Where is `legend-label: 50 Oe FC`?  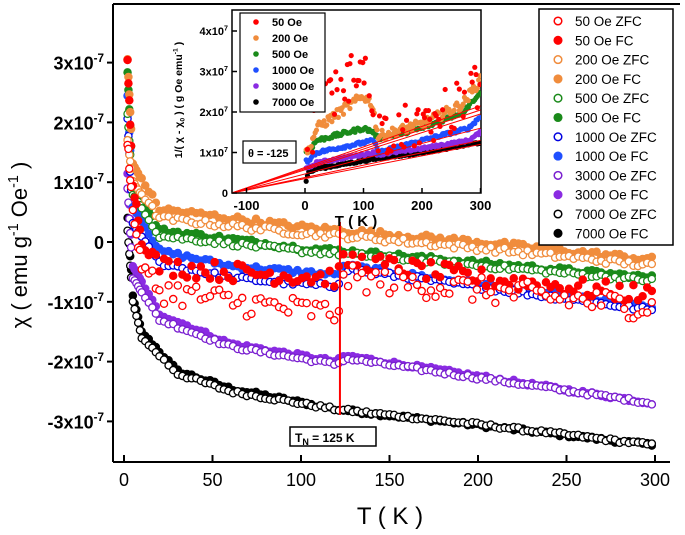
legend-label: 50 Oe FC is located at coordinates (604, 40).